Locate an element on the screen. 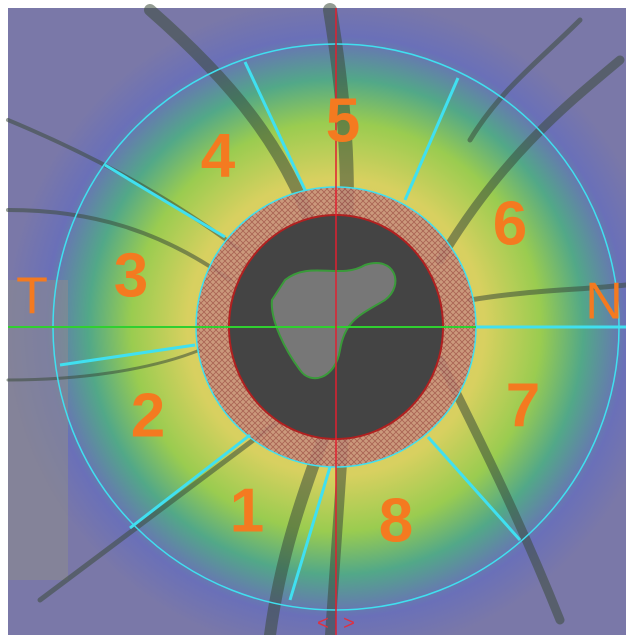  sector-label: 4 is located at coordinates (218, 155).